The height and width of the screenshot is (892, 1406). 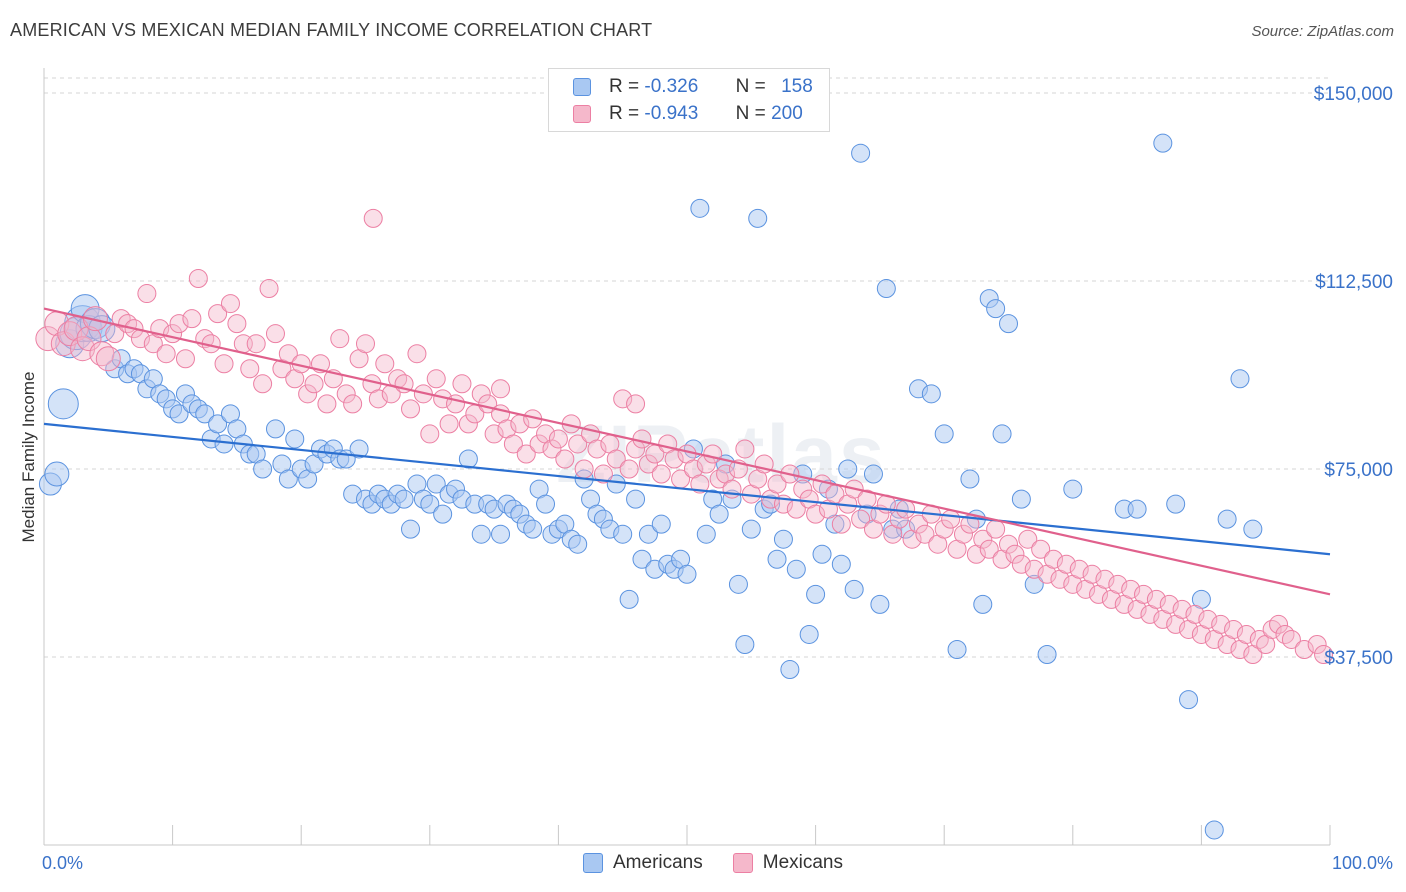 I want to click on americans-r-value: -0.326, so click(x=671, y=86).